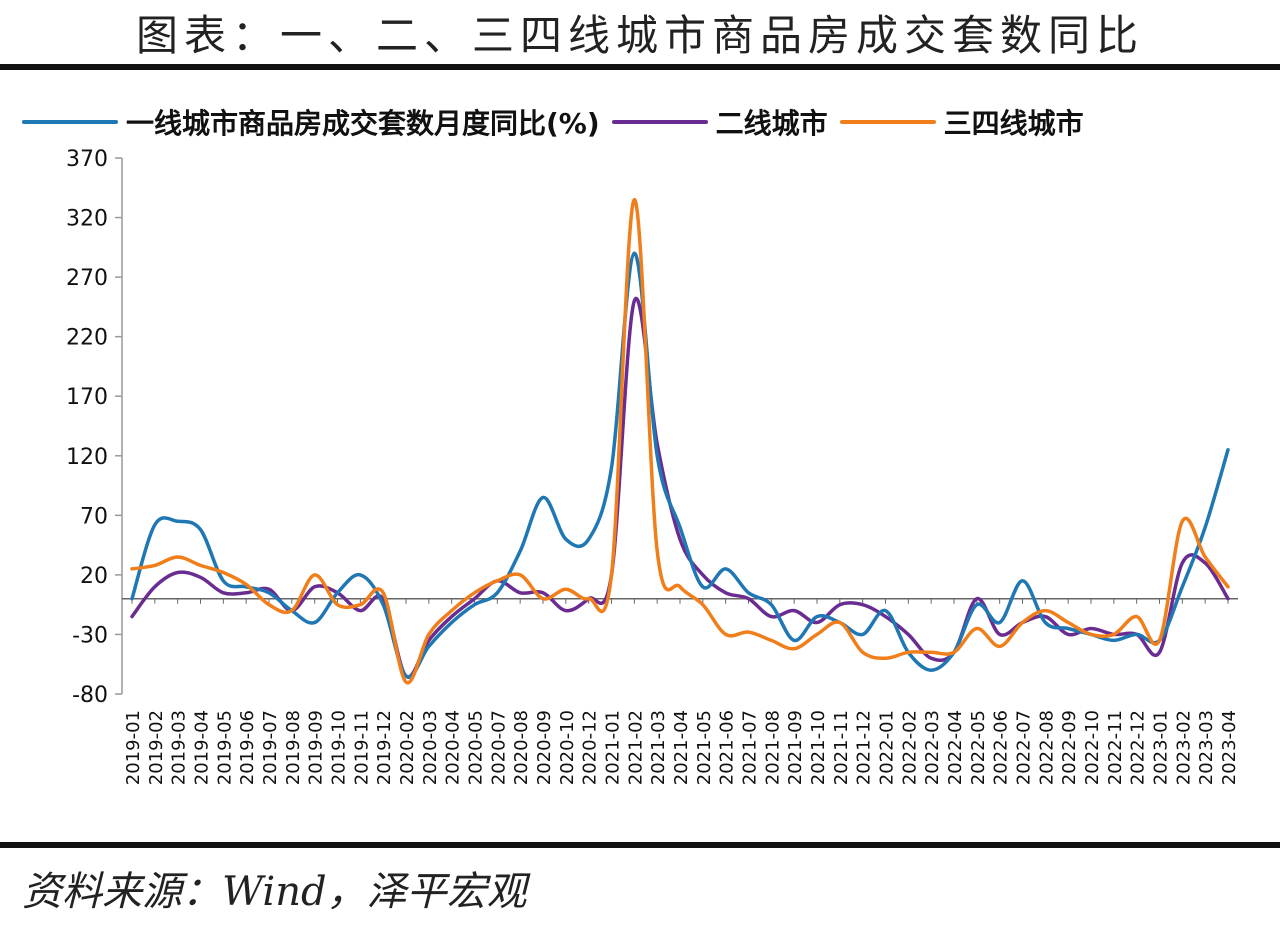  I want to click on x-tick-label: 2019-10, so click(339, 747).